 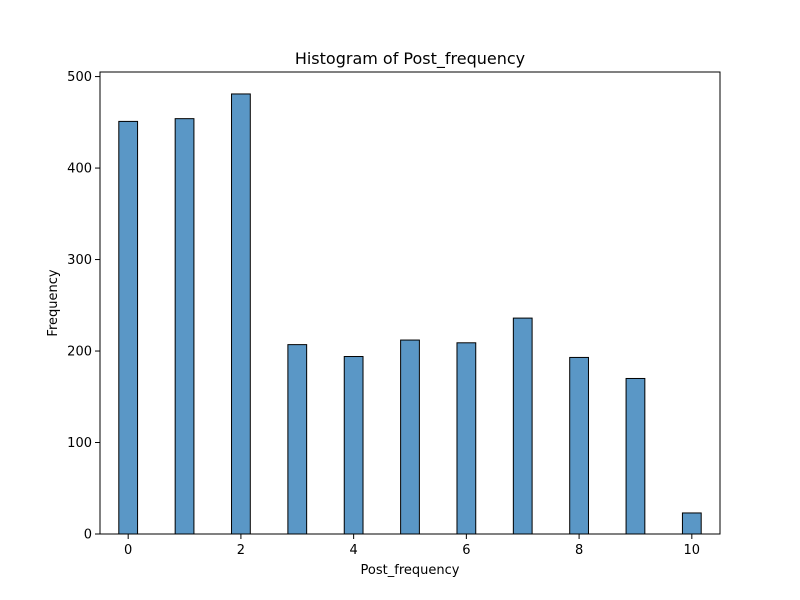 I want to click on x-axis: 0 2 4 6 8 10, so click(x=412, y=546).